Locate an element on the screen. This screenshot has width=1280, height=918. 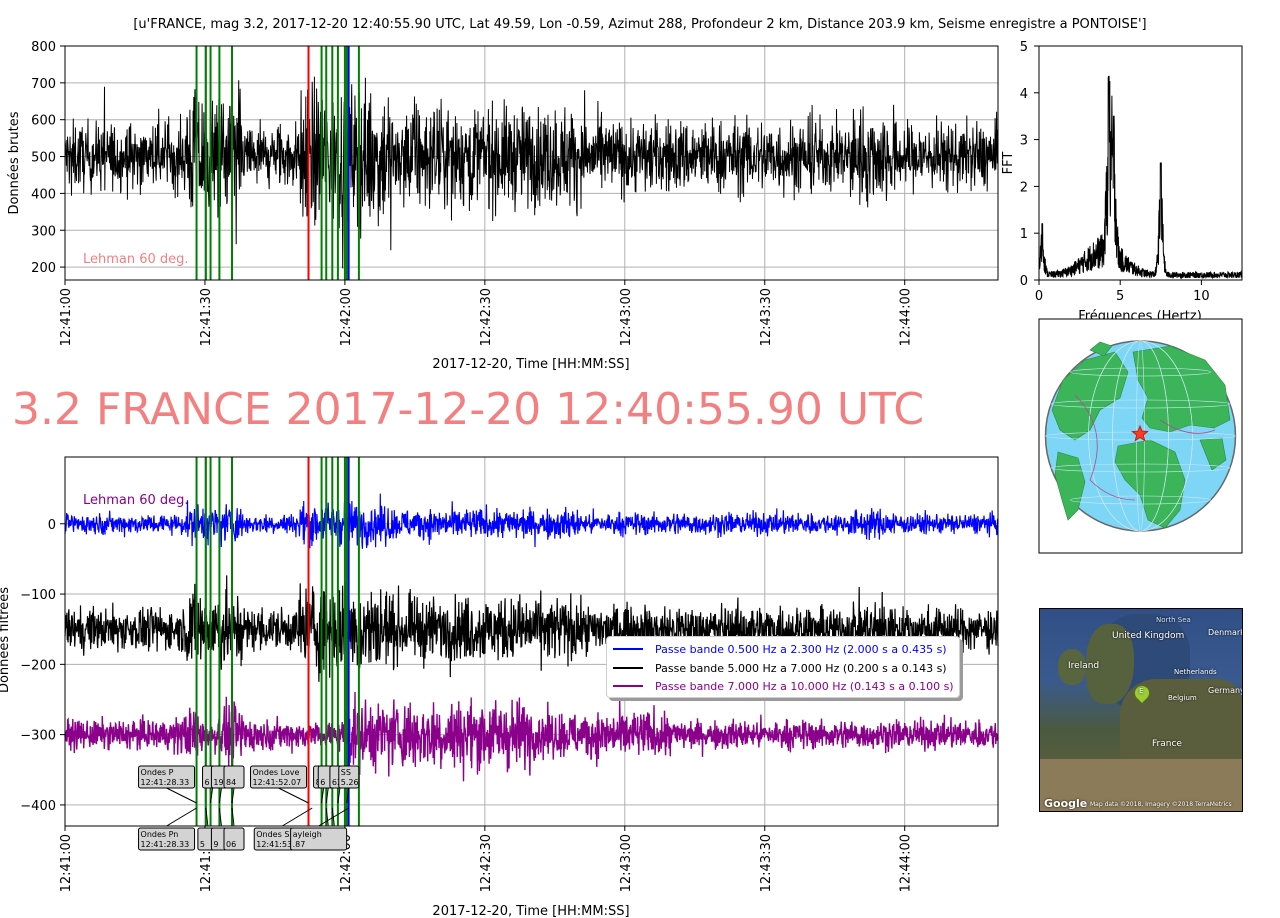
phase-label-time: 6 is located at coordinates (207, 782).